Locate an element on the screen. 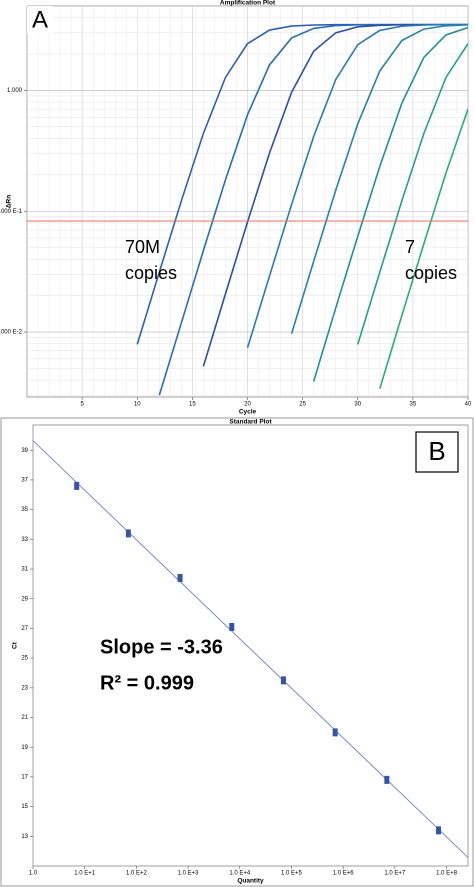 The width and height of the screenshot is (474, 887). annotation: R² = 0.999 is located at coordinates (147, 683).